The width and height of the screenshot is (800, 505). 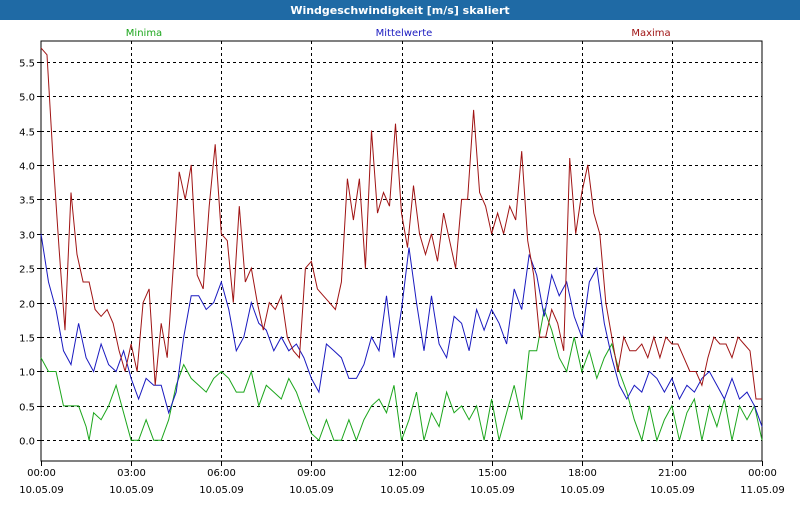 What do you see at coordinates (582, 473) in the screenshot?
I see `x-tick-time: 18:00` at bounding box center [582, 473].